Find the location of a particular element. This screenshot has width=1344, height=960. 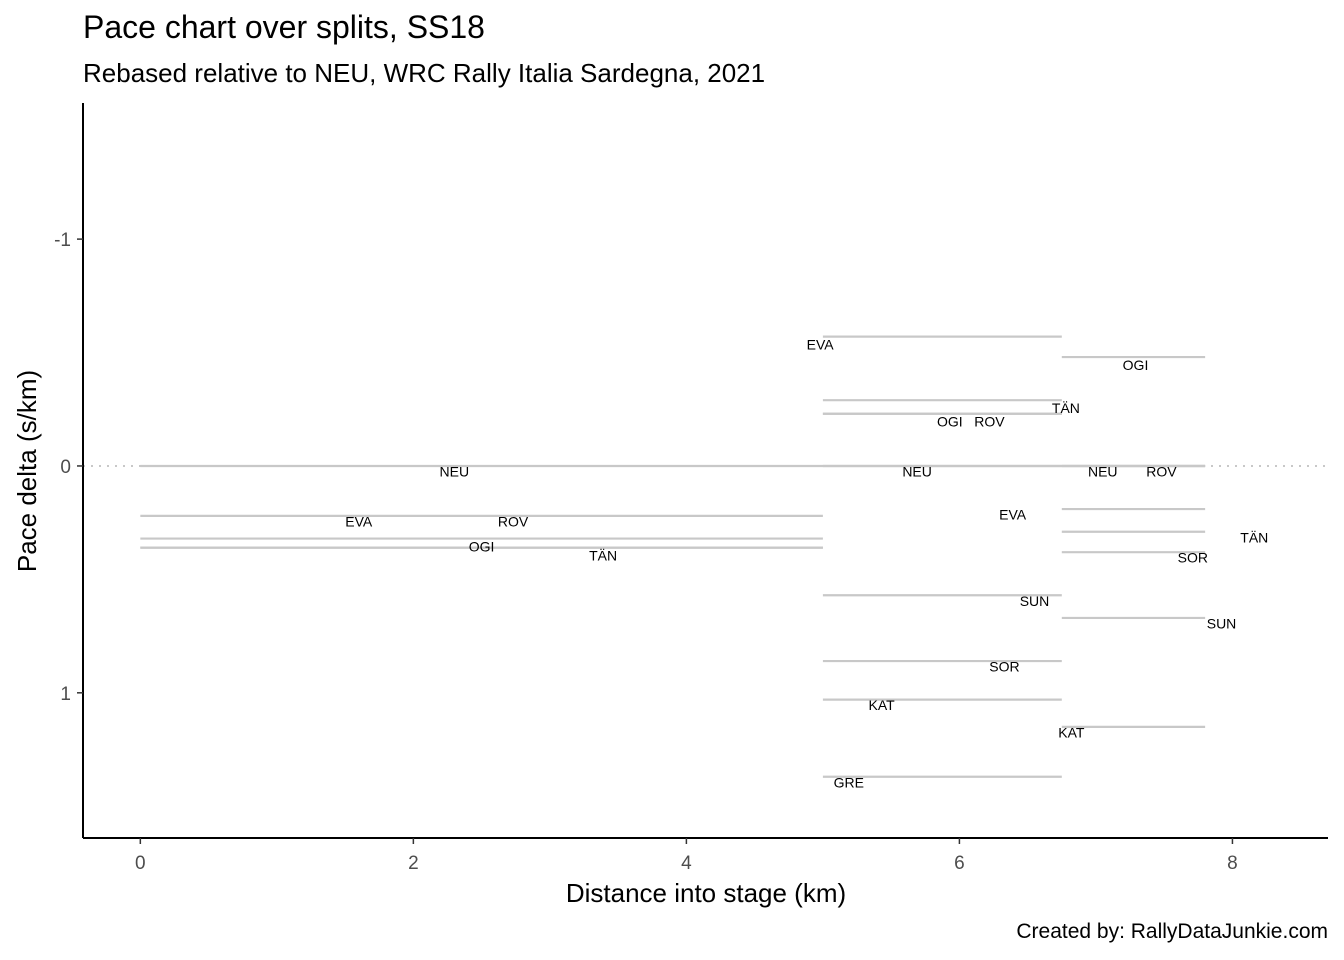

x-tick-label: 6 is located at coordinates (959, 863).